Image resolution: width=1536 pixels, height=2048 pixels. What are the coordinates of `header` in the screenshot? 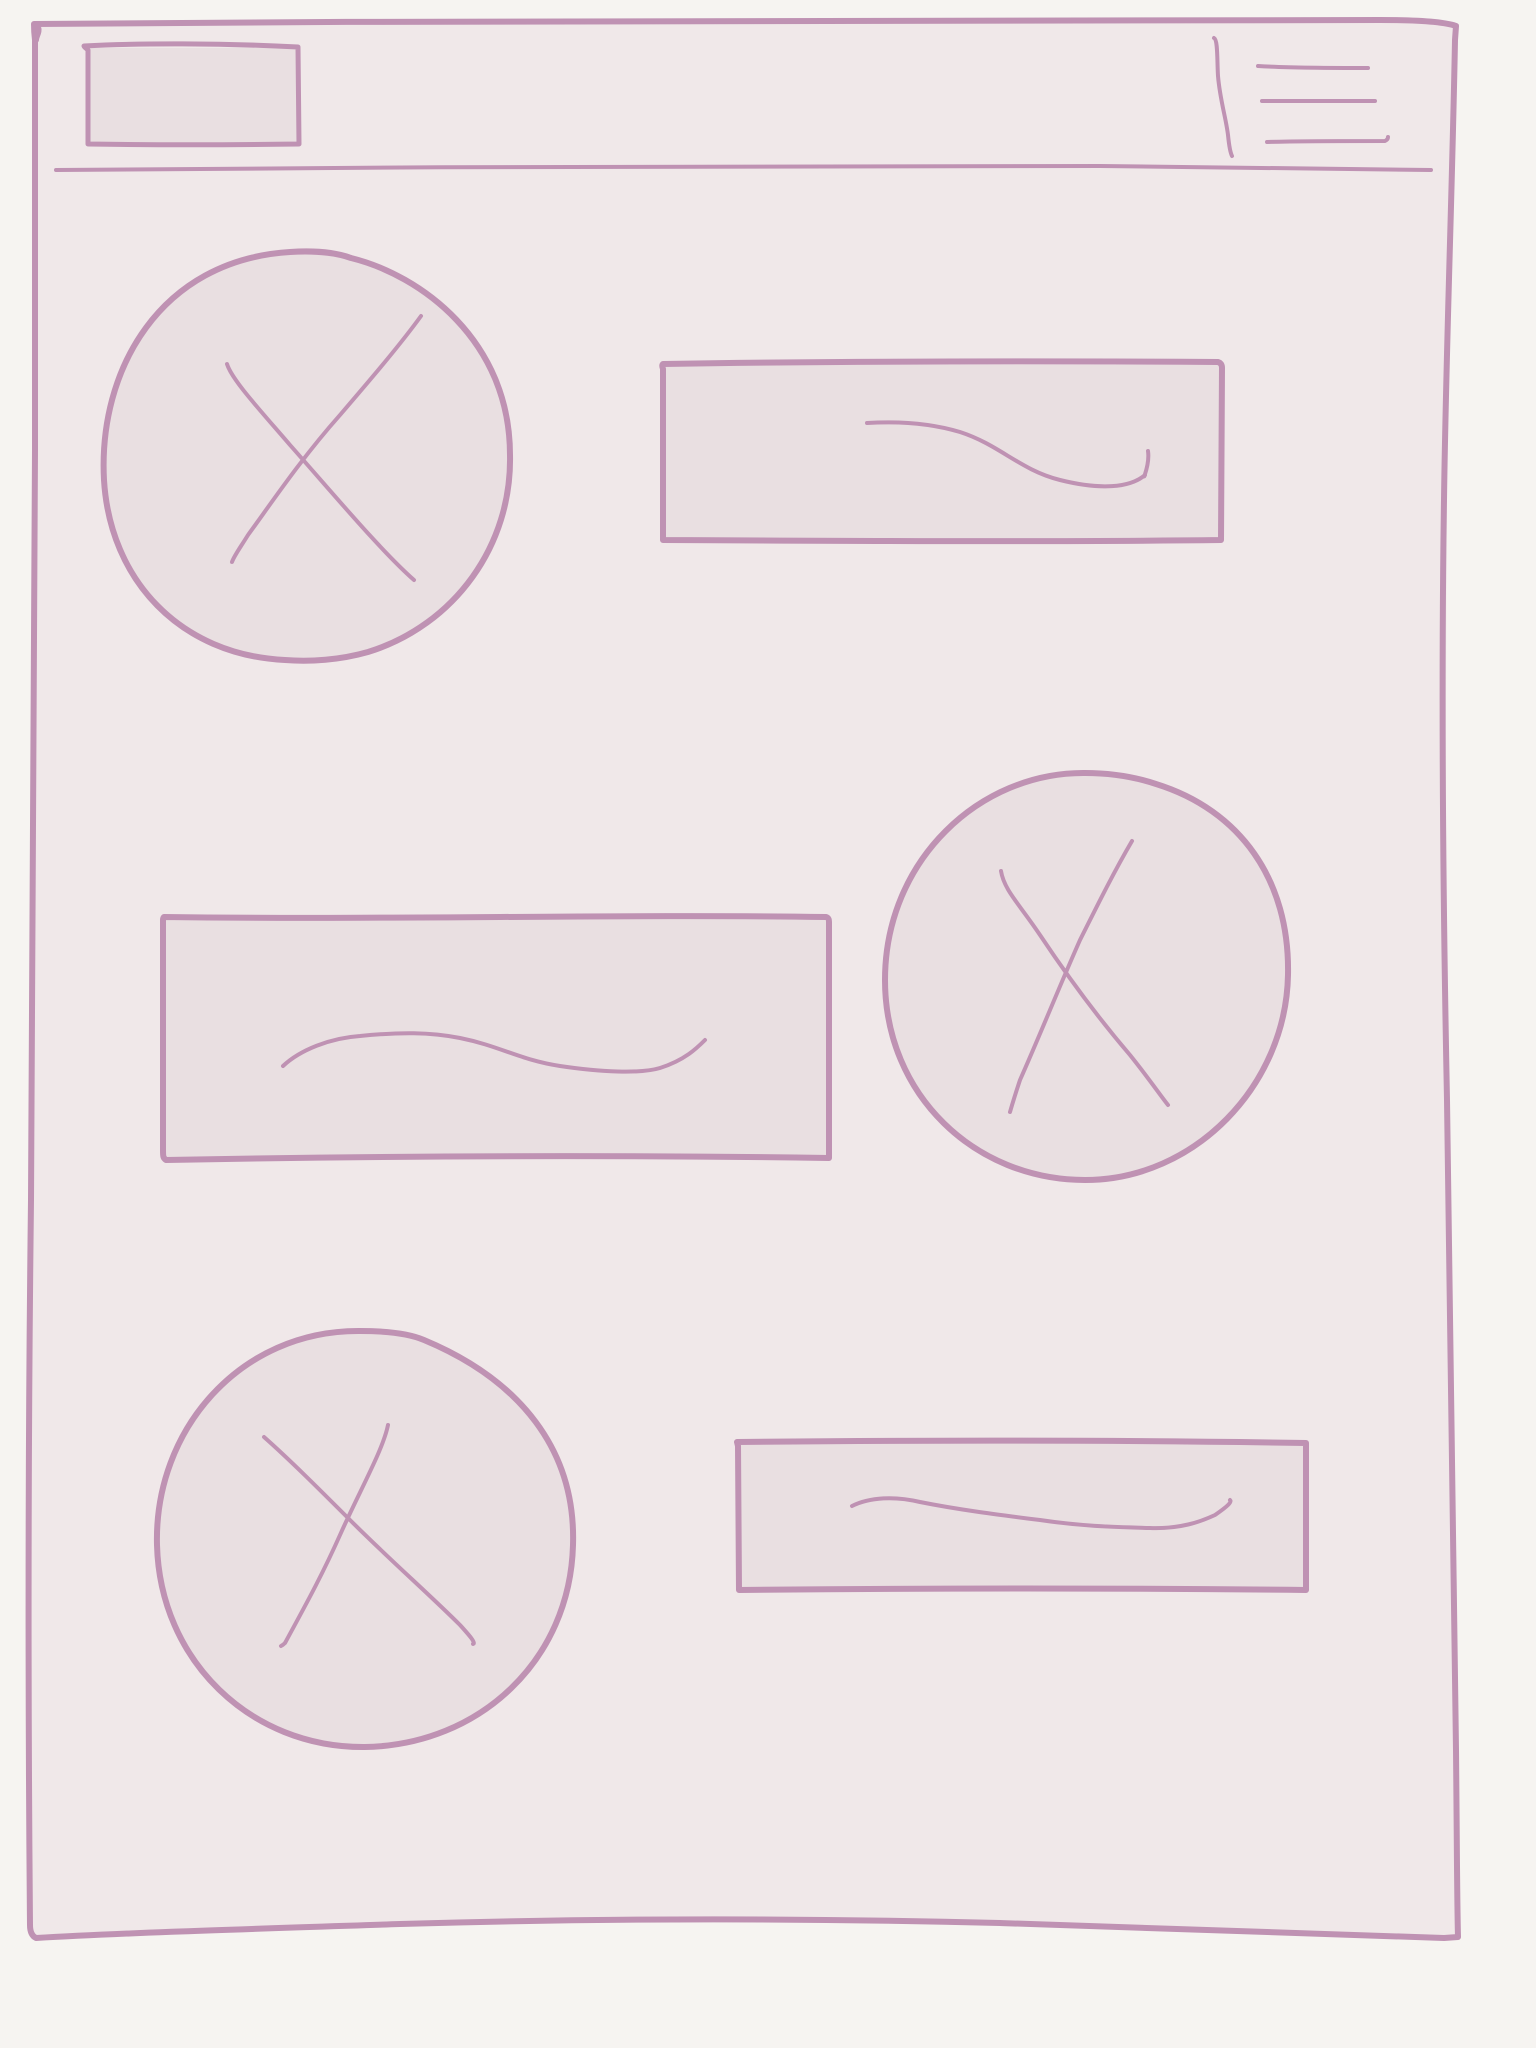 It's located at (743, 104).